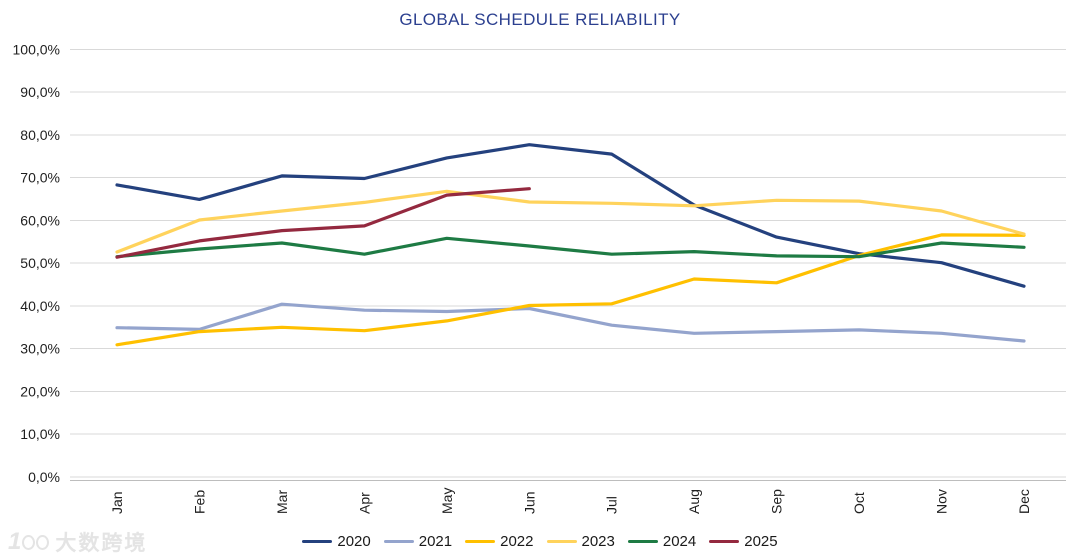 This screenshot has height=559, width=1080. Describe the element at coordinates (199, 502) in the screenshot. I see `x-tick-label: Feb` at that location.